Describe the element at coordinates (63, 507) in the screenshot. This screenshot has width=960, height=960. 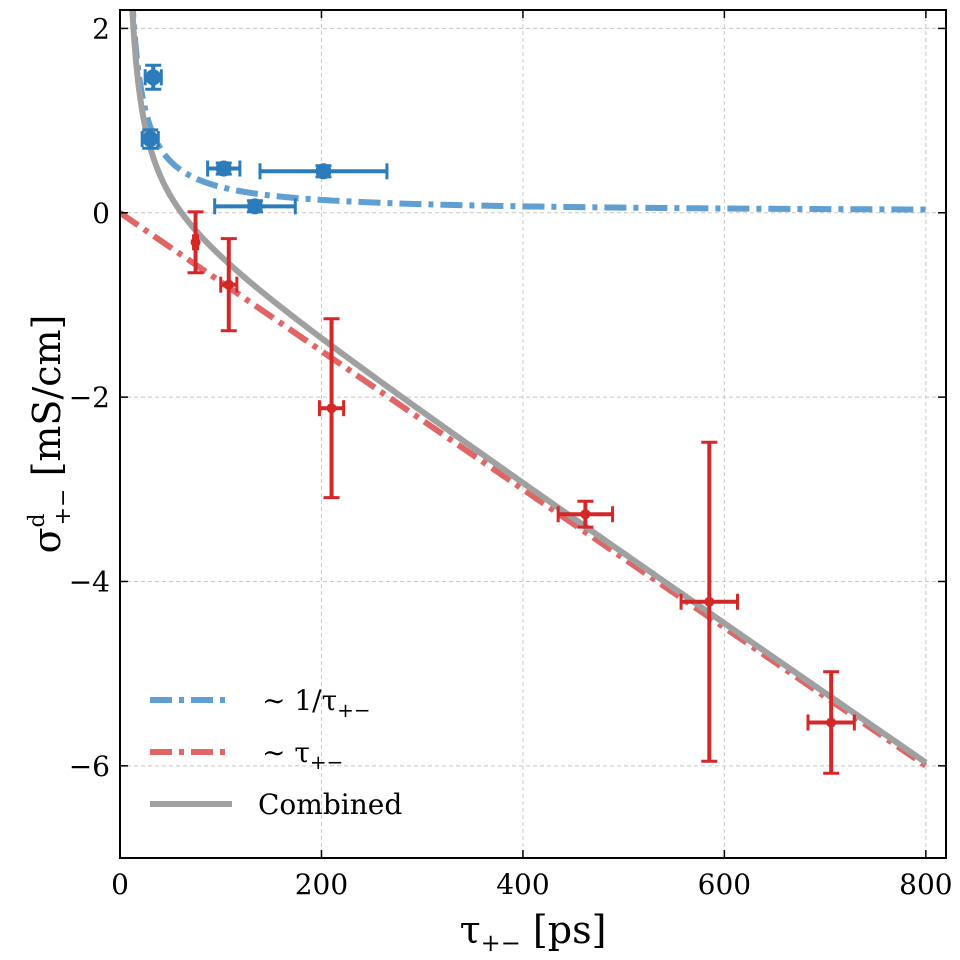
I see `y-axis-label-subscript: +−` at that location.